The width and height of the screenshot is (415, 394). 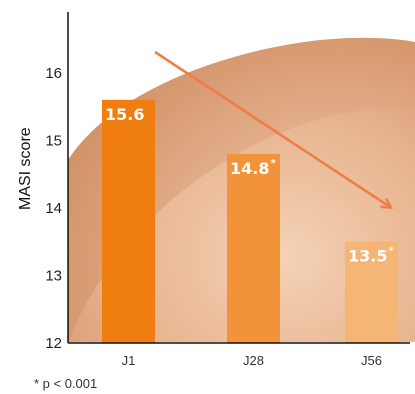 What do you see at coordinates (249, 168) in the screenshot?
I see `bar-value-label: 14.8` at bounding box center [249, 168].